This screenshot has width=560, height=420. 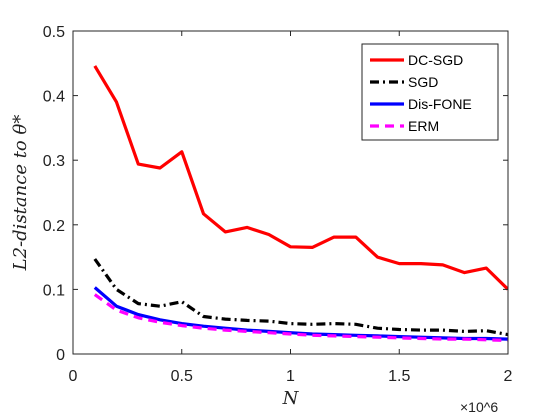 What do you see at coordinates (423, 126) in the screenshot?
I see `legend-label: ERM` at bounding box center [423, 126].